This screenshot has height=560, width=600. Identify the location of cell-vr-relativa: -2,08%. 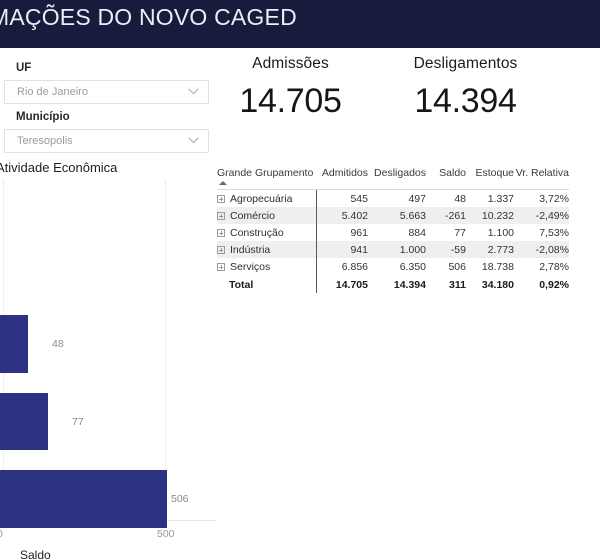
(541, 249).